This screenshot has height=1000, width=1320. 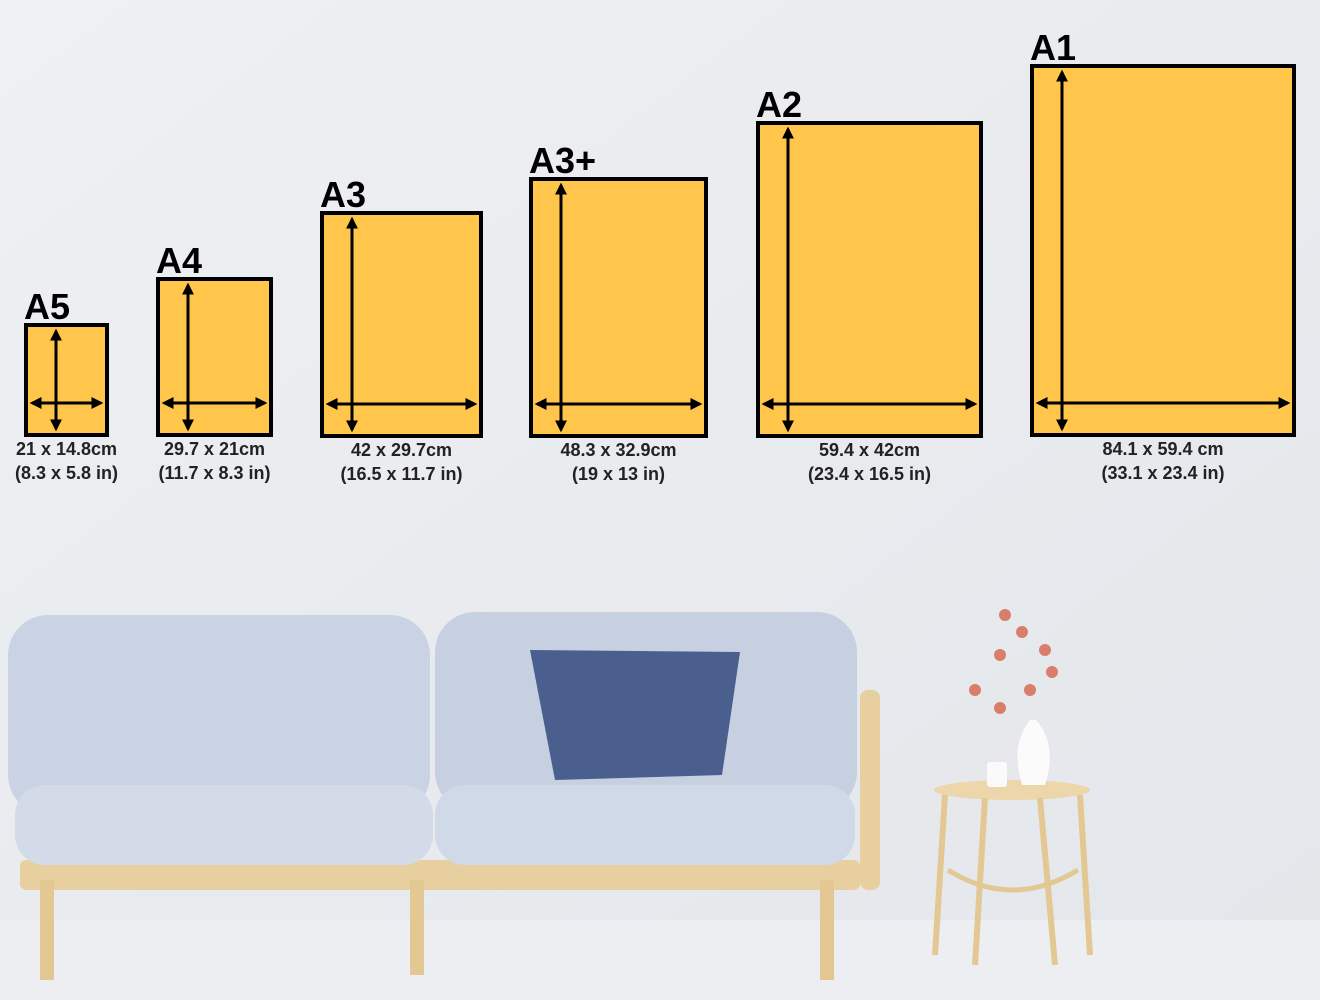 What do you see at coordinates (660, 960) in the screenshot?
I see `floor` at bounding box center [660, 960].